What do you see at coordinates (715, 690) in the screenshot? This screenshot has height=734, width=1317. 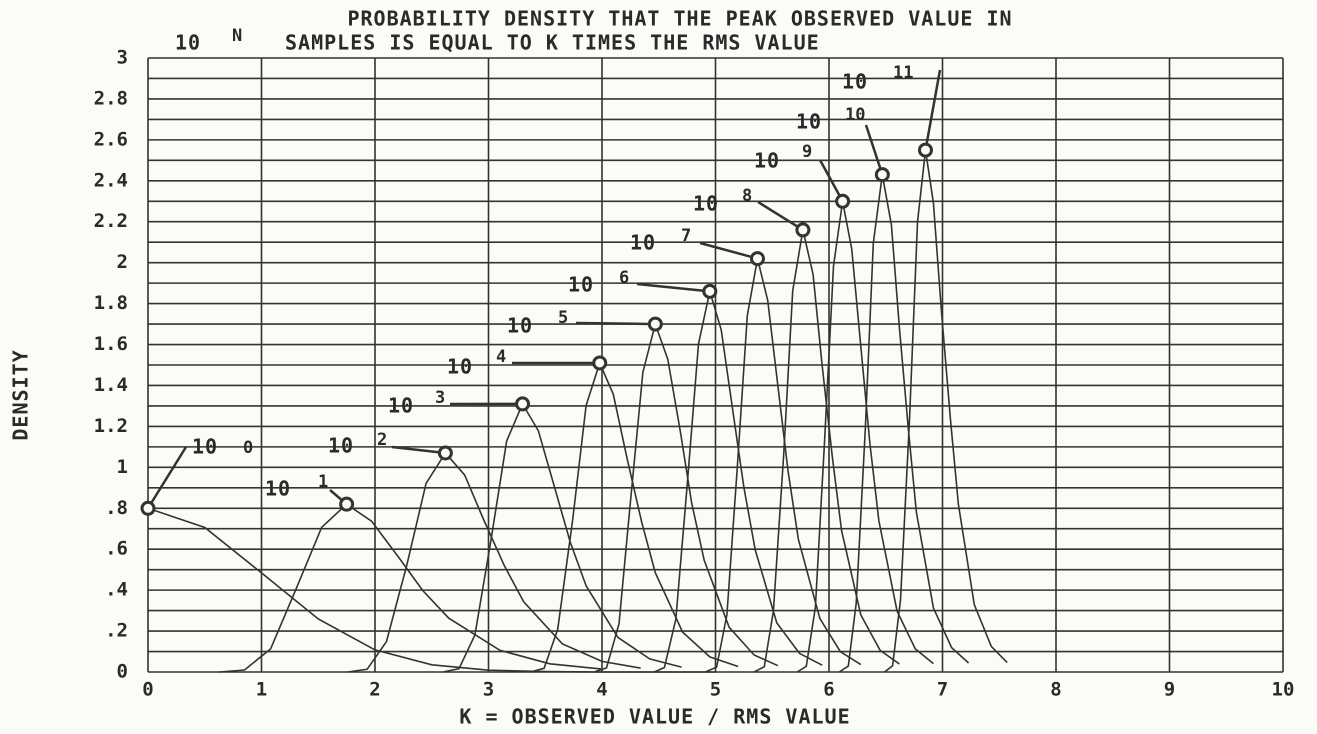 I see `x-tick-label: 5` at bounding box center [715, 690].